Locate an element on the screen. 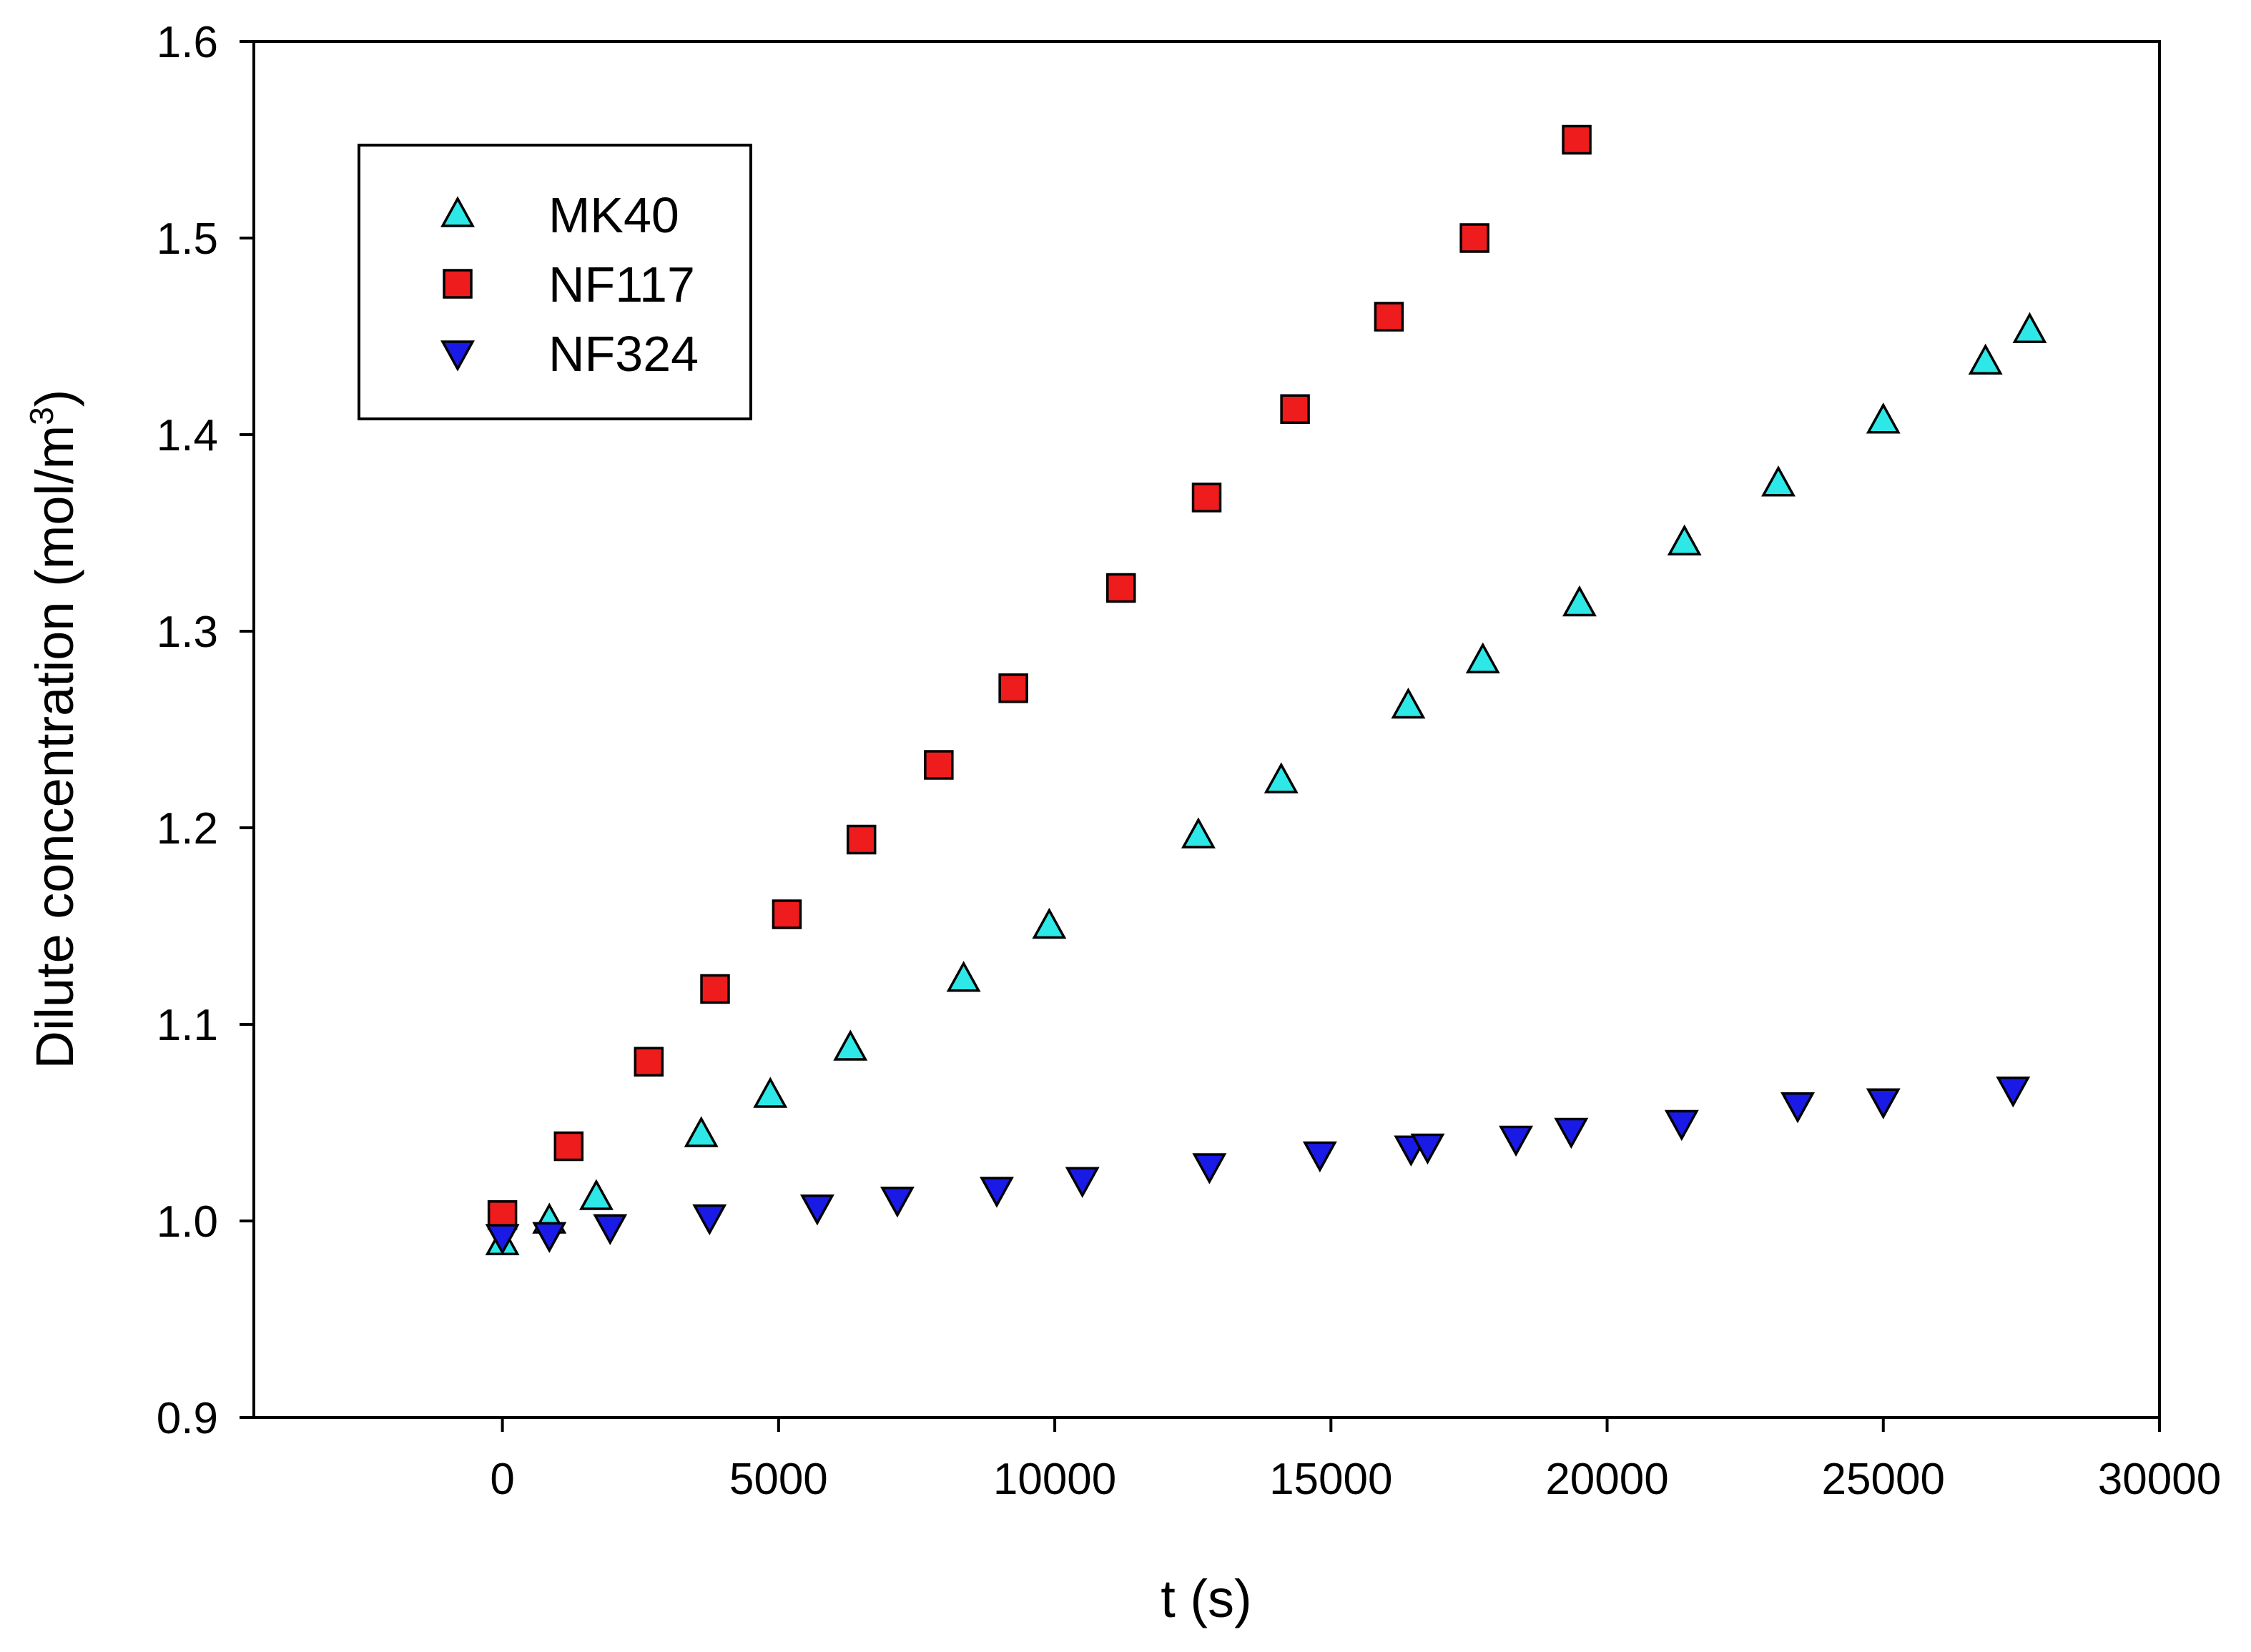 The width and height of the screenshot is (2251, 1652). x-tick-label: 5000 is located at coordinates (779, 1479).